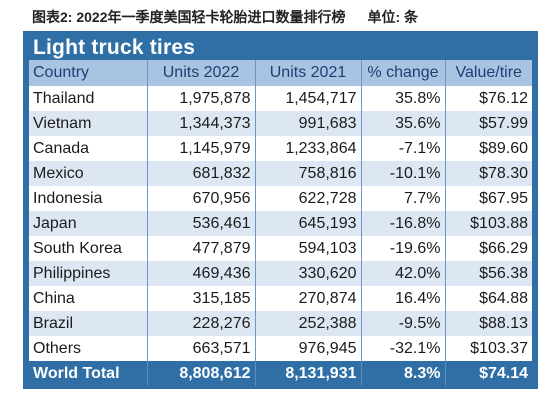  What do you see at coordinates (201, 173) in the screenshot?
I see `cell-units-2022: 681,832` at bounding box center [201, 173].